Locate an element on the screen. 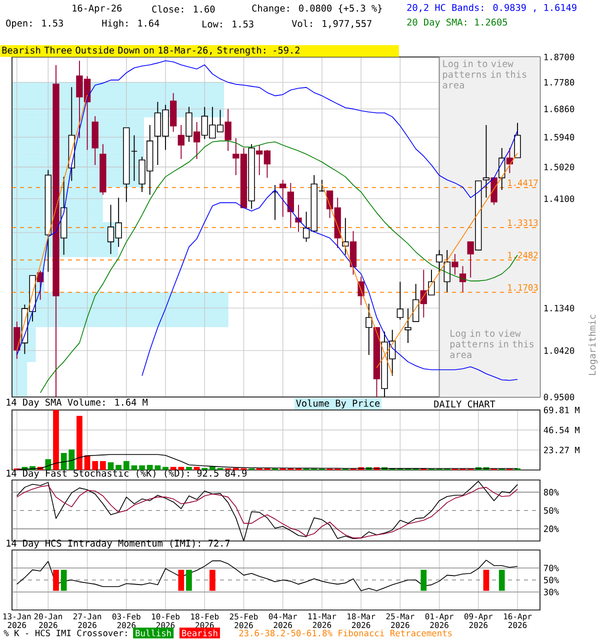 Image resolution: width=600 pixels, height=640 pixels. x-tick-label: 27-Jan 2026 is located at coordinates (87, 620).